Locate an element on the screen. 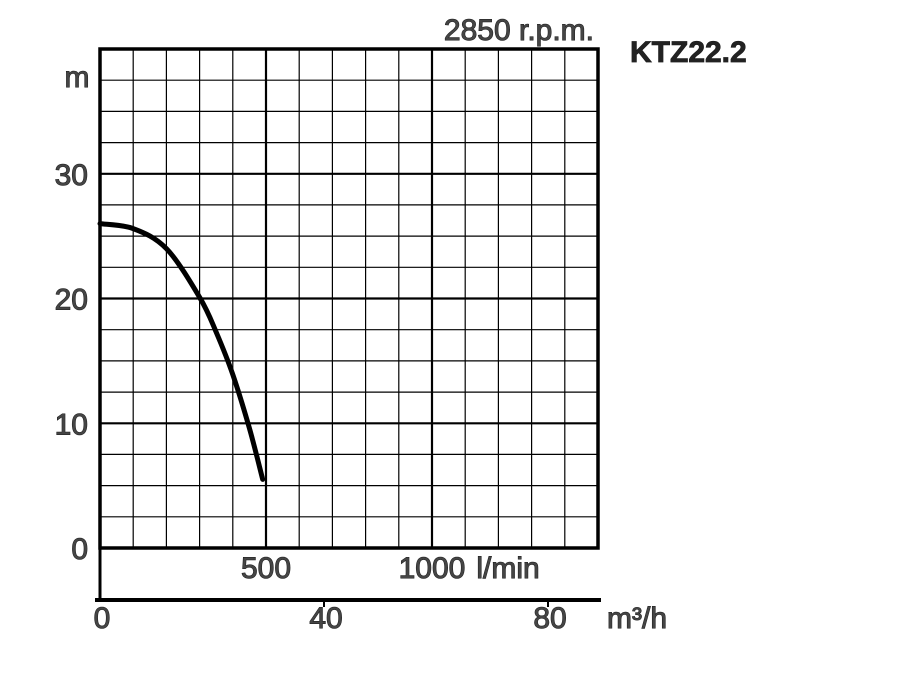 The image size is (900, 700). y-tick-label: 30 is located at coordinates (71, 175).